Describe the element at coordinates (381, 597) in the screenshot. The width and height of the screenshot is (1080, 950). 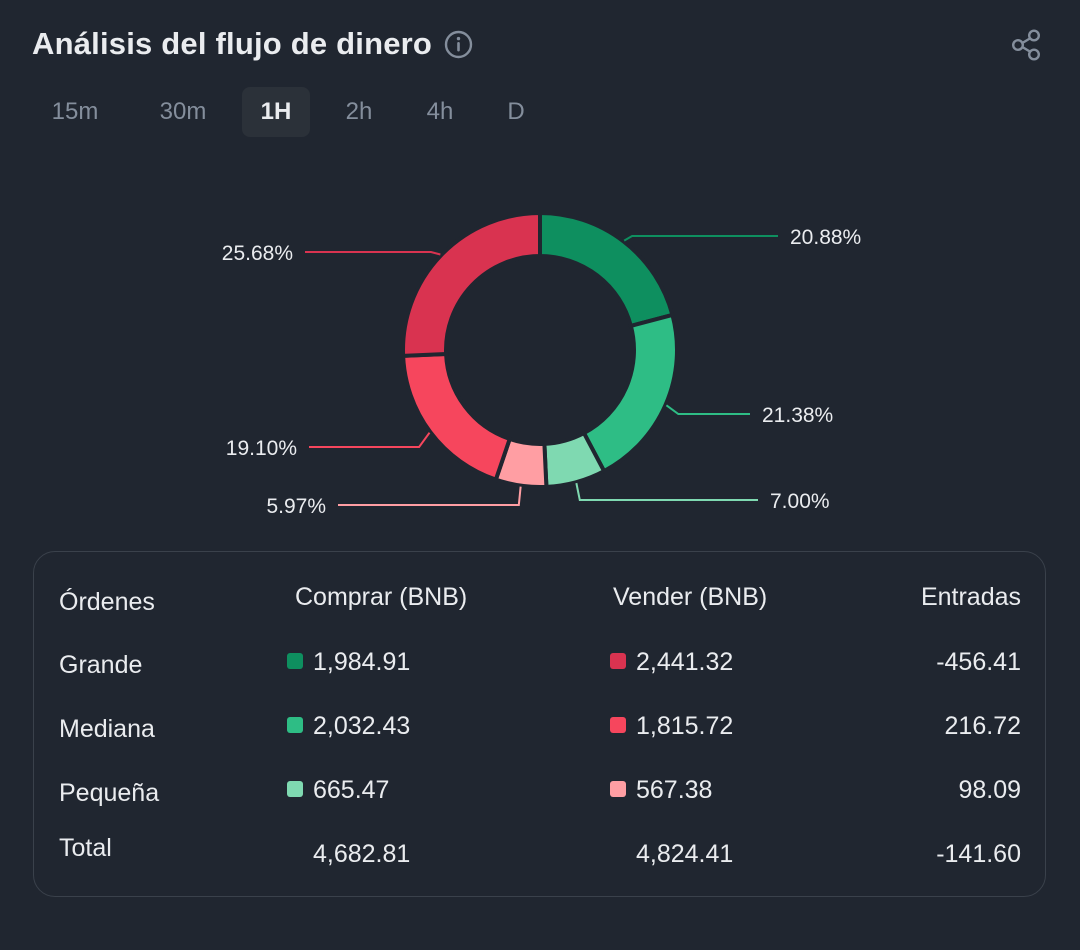
I see `header-buy: Comprar (BNB)` at that location.